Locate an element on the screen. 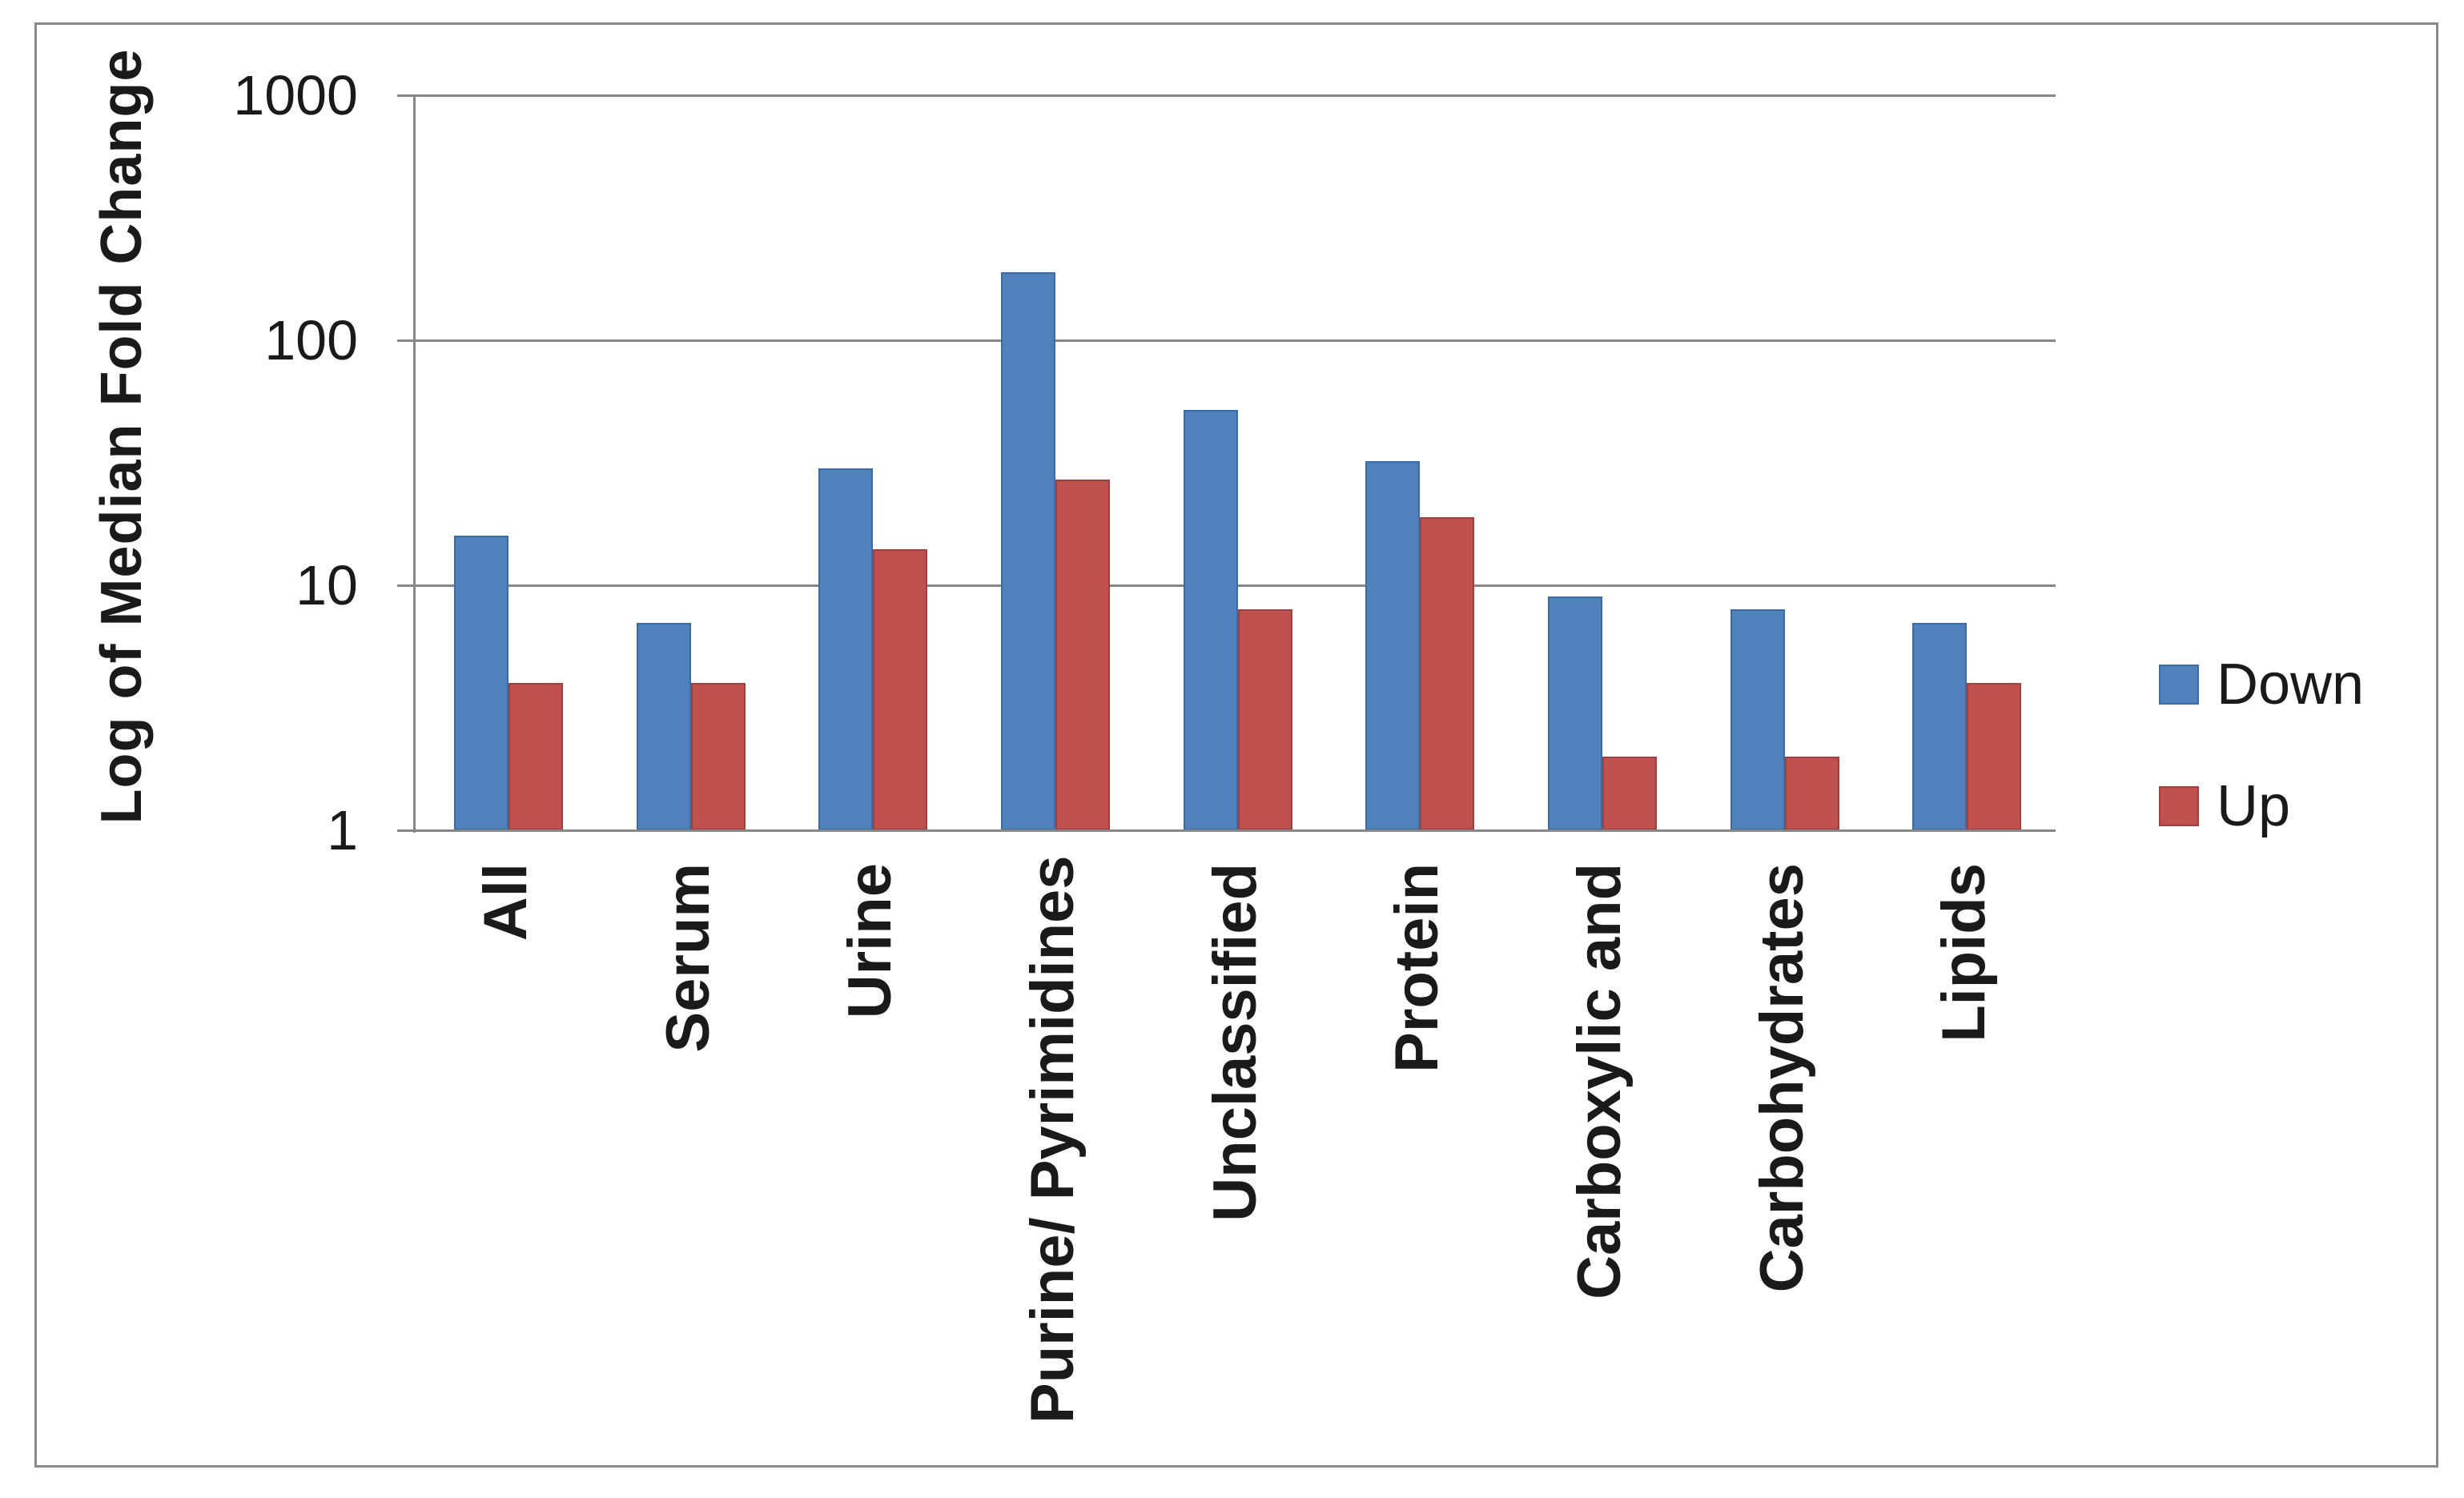  category-label-carboxylic-and: Carboxylic and is located at coordinates (1599, 1081).